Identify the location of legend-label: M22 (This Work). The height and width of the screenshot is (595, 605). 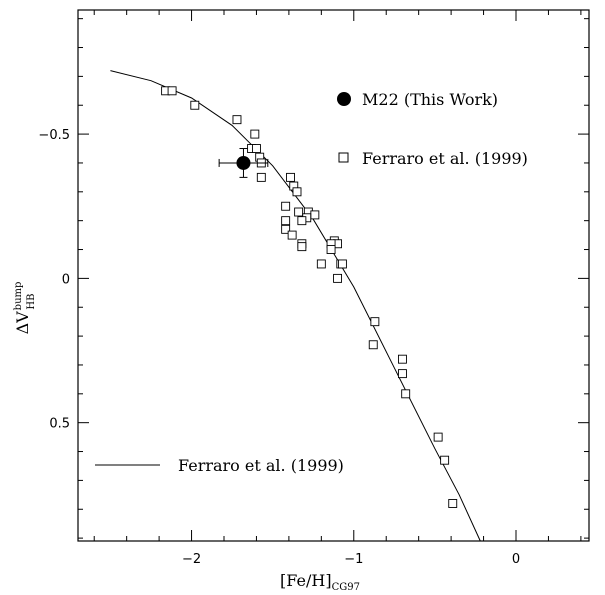
(430, 99).